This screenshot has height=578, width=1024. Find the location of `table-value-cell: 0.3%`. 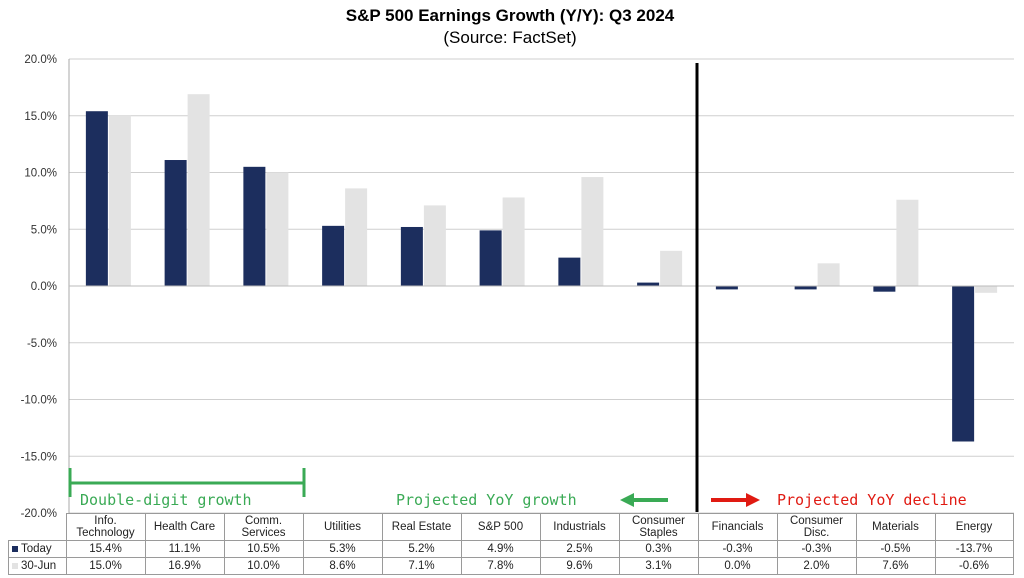

table-value-cell: 0.3% is located at coordinates (658, 549).